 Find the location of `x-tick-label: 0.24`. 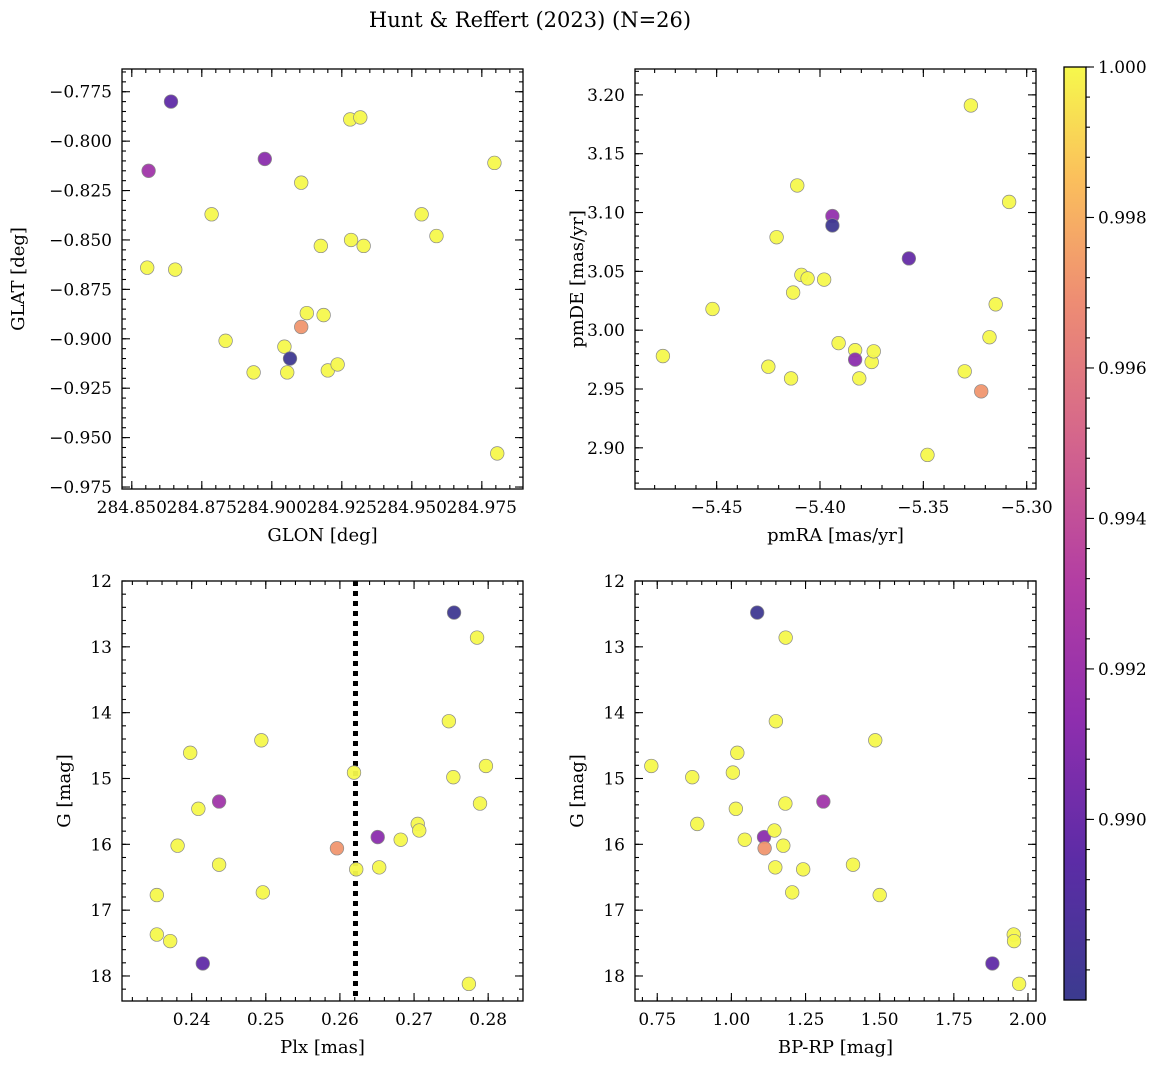

x-tick-label: 0.24 is located at coordinates (192, 1020).